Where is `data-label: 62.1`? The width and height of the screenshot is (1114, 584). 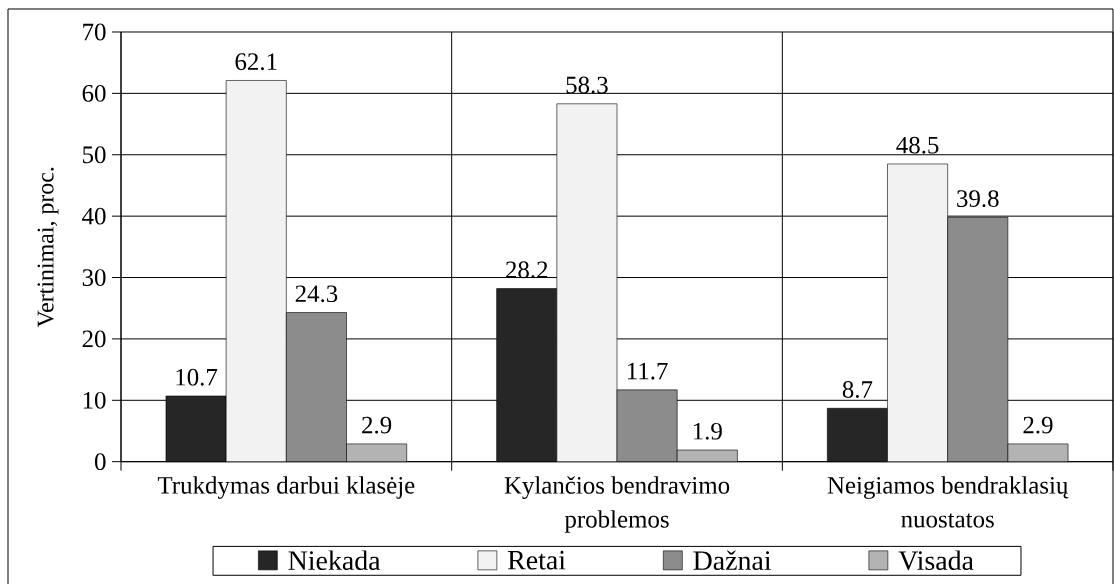 data-label: 62.1 is located at coordinates (256, 62).